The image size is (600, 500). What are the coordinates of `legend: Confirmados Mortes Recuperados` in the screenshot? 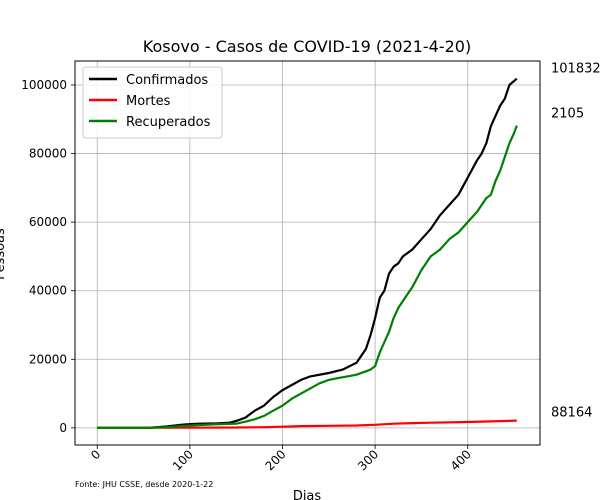 It's located at (152, 102).